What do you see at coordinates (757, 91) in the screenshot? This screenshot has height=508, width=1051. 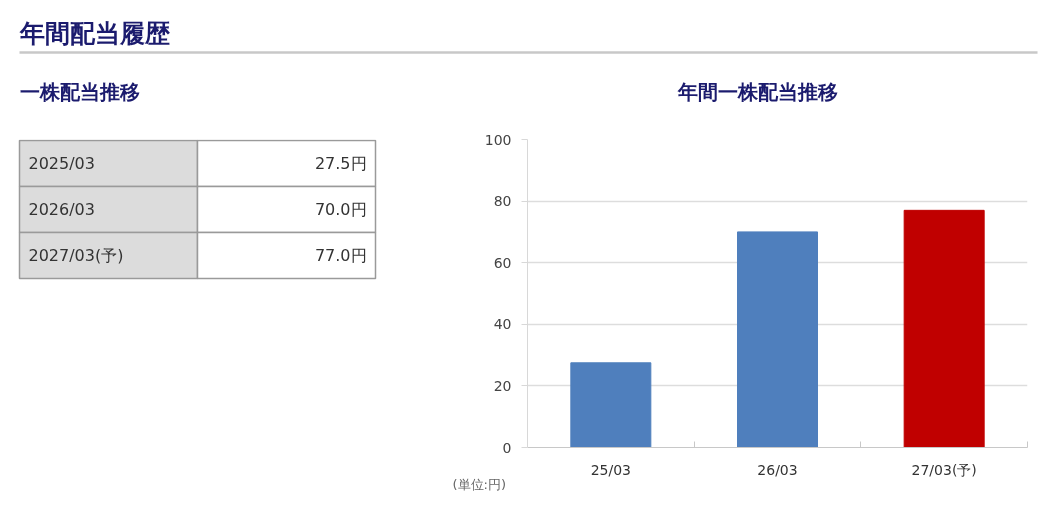 I see `chart-title: 年間一株配当推移` at bounding box center [757, 91].